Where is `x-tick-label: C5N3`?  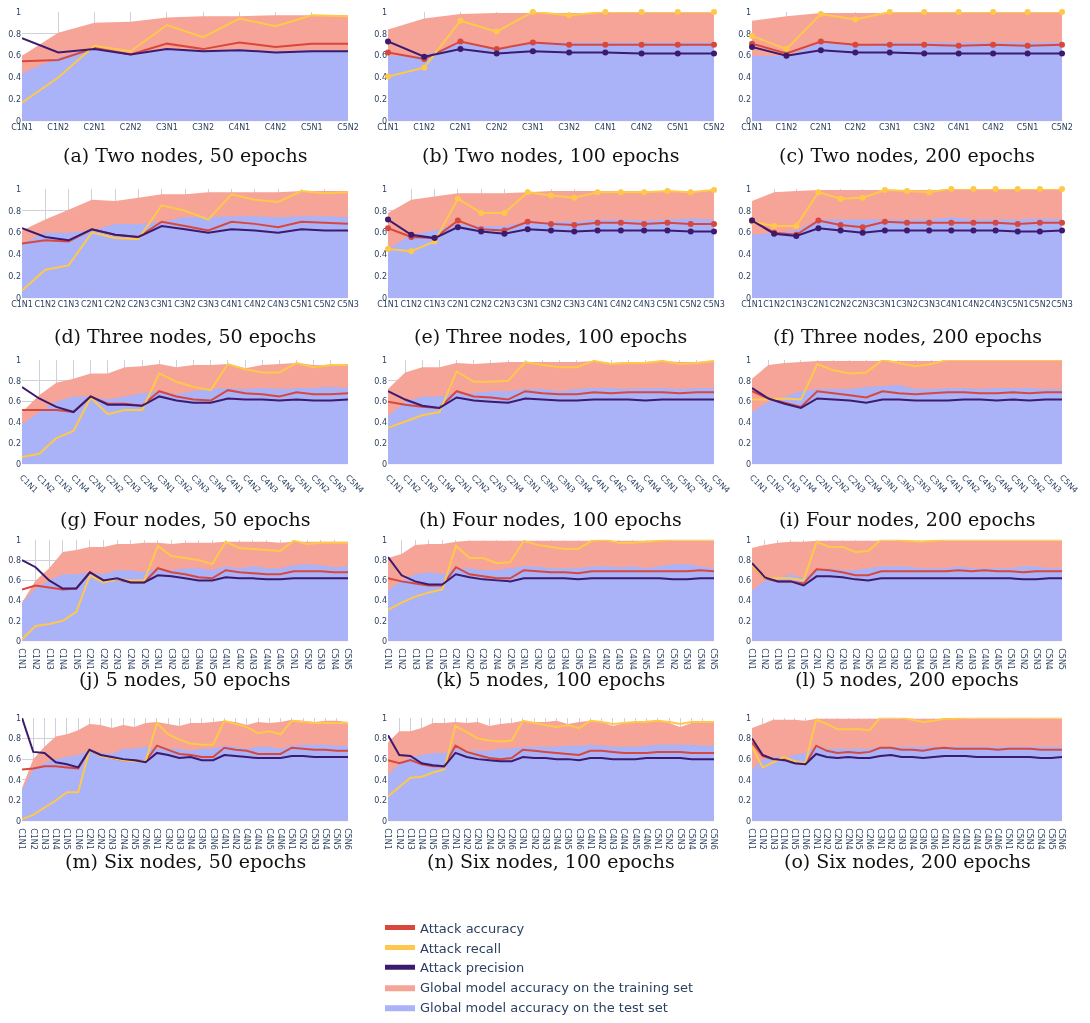
x-tick-label: C5N3 is located at coordinates (714, 305).